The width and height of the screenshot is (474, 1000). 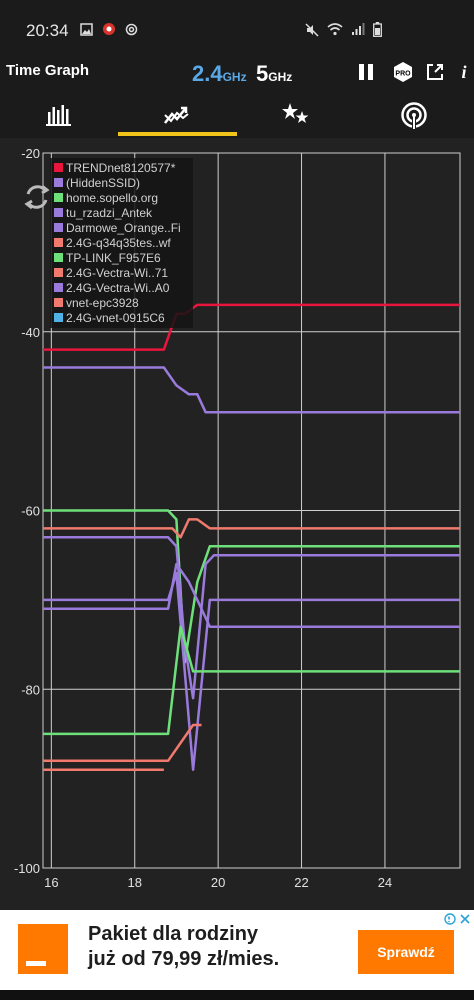 I want to click on app-notification-icon, so click(x=109, y=29).